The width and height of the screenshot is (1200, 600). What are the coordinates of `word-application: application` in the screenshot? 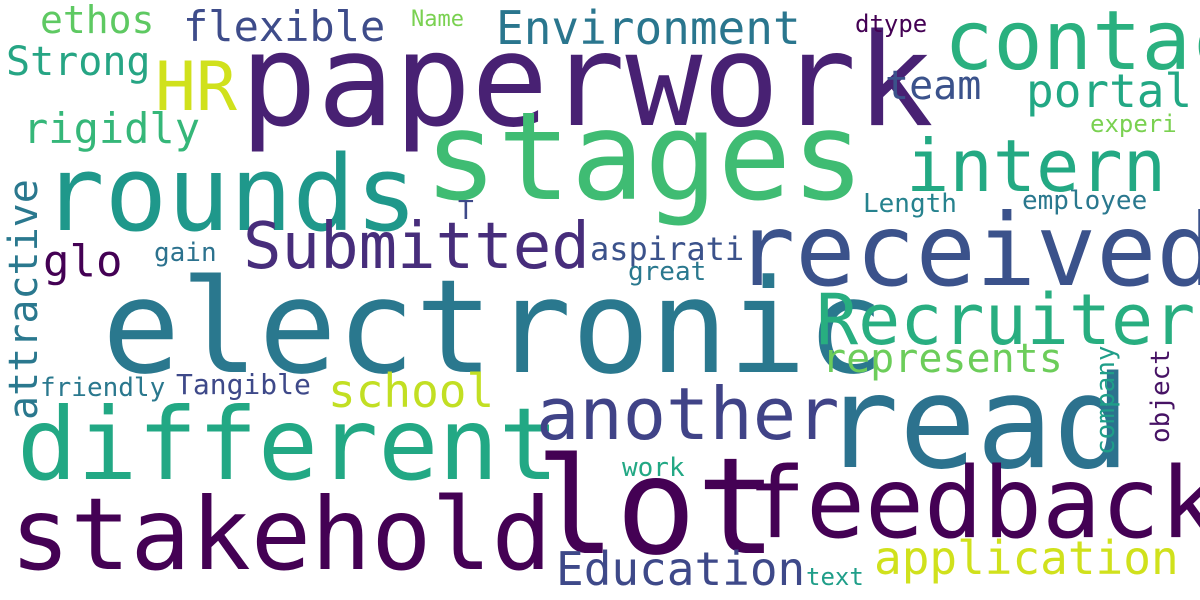 It's located at (1026, 558).